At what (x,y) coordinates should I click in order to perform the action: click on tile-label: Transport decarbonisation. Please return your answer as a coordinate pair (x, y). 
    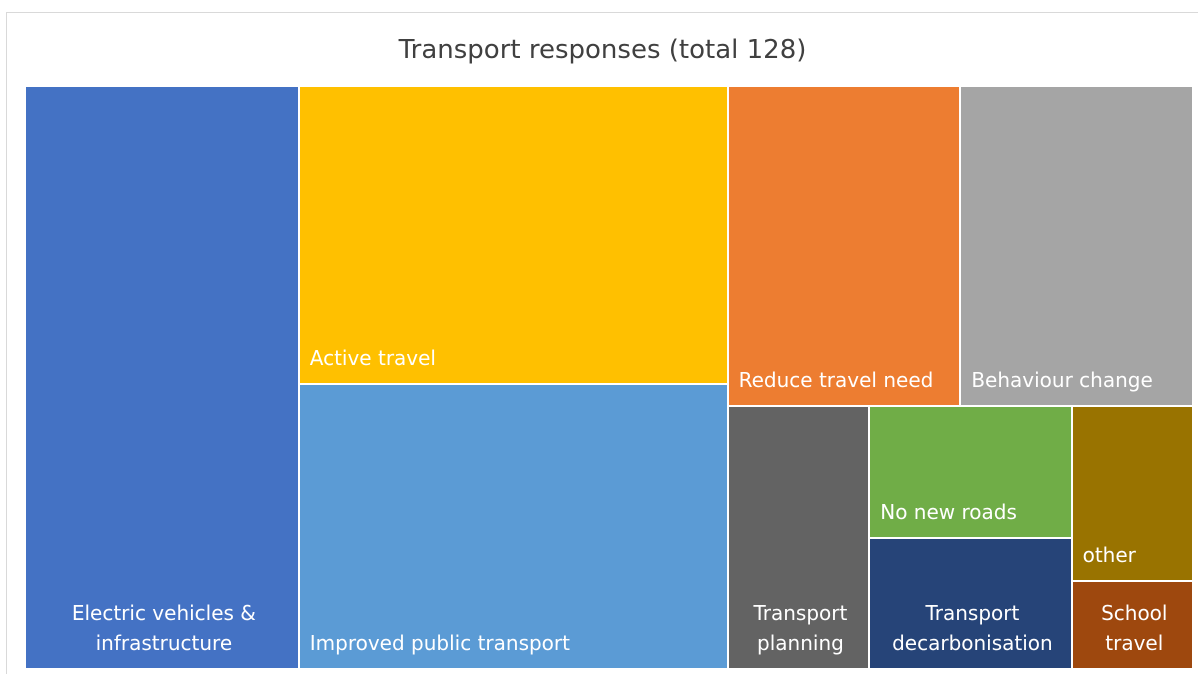
    Looking at the image, I should click on (972, 627).